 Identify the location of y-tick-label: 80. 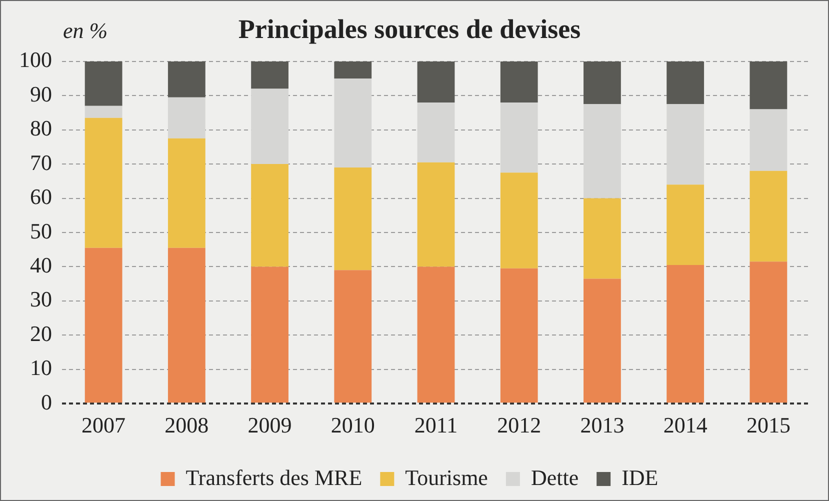
(41, 128).